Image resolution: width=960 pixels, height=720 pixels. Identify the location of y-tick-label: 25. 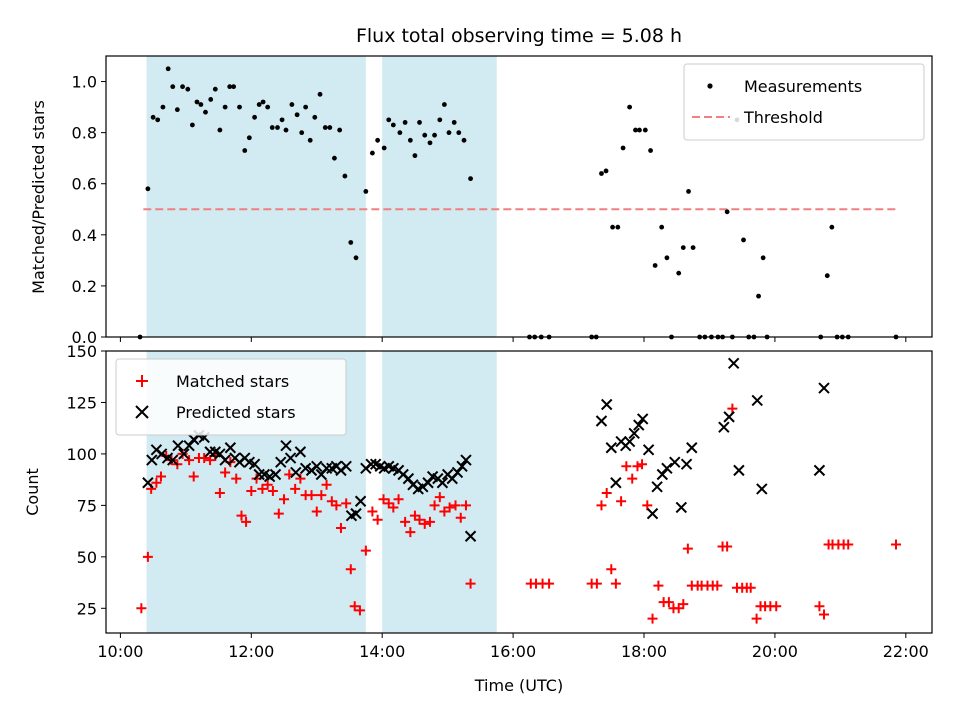
(87, 608).